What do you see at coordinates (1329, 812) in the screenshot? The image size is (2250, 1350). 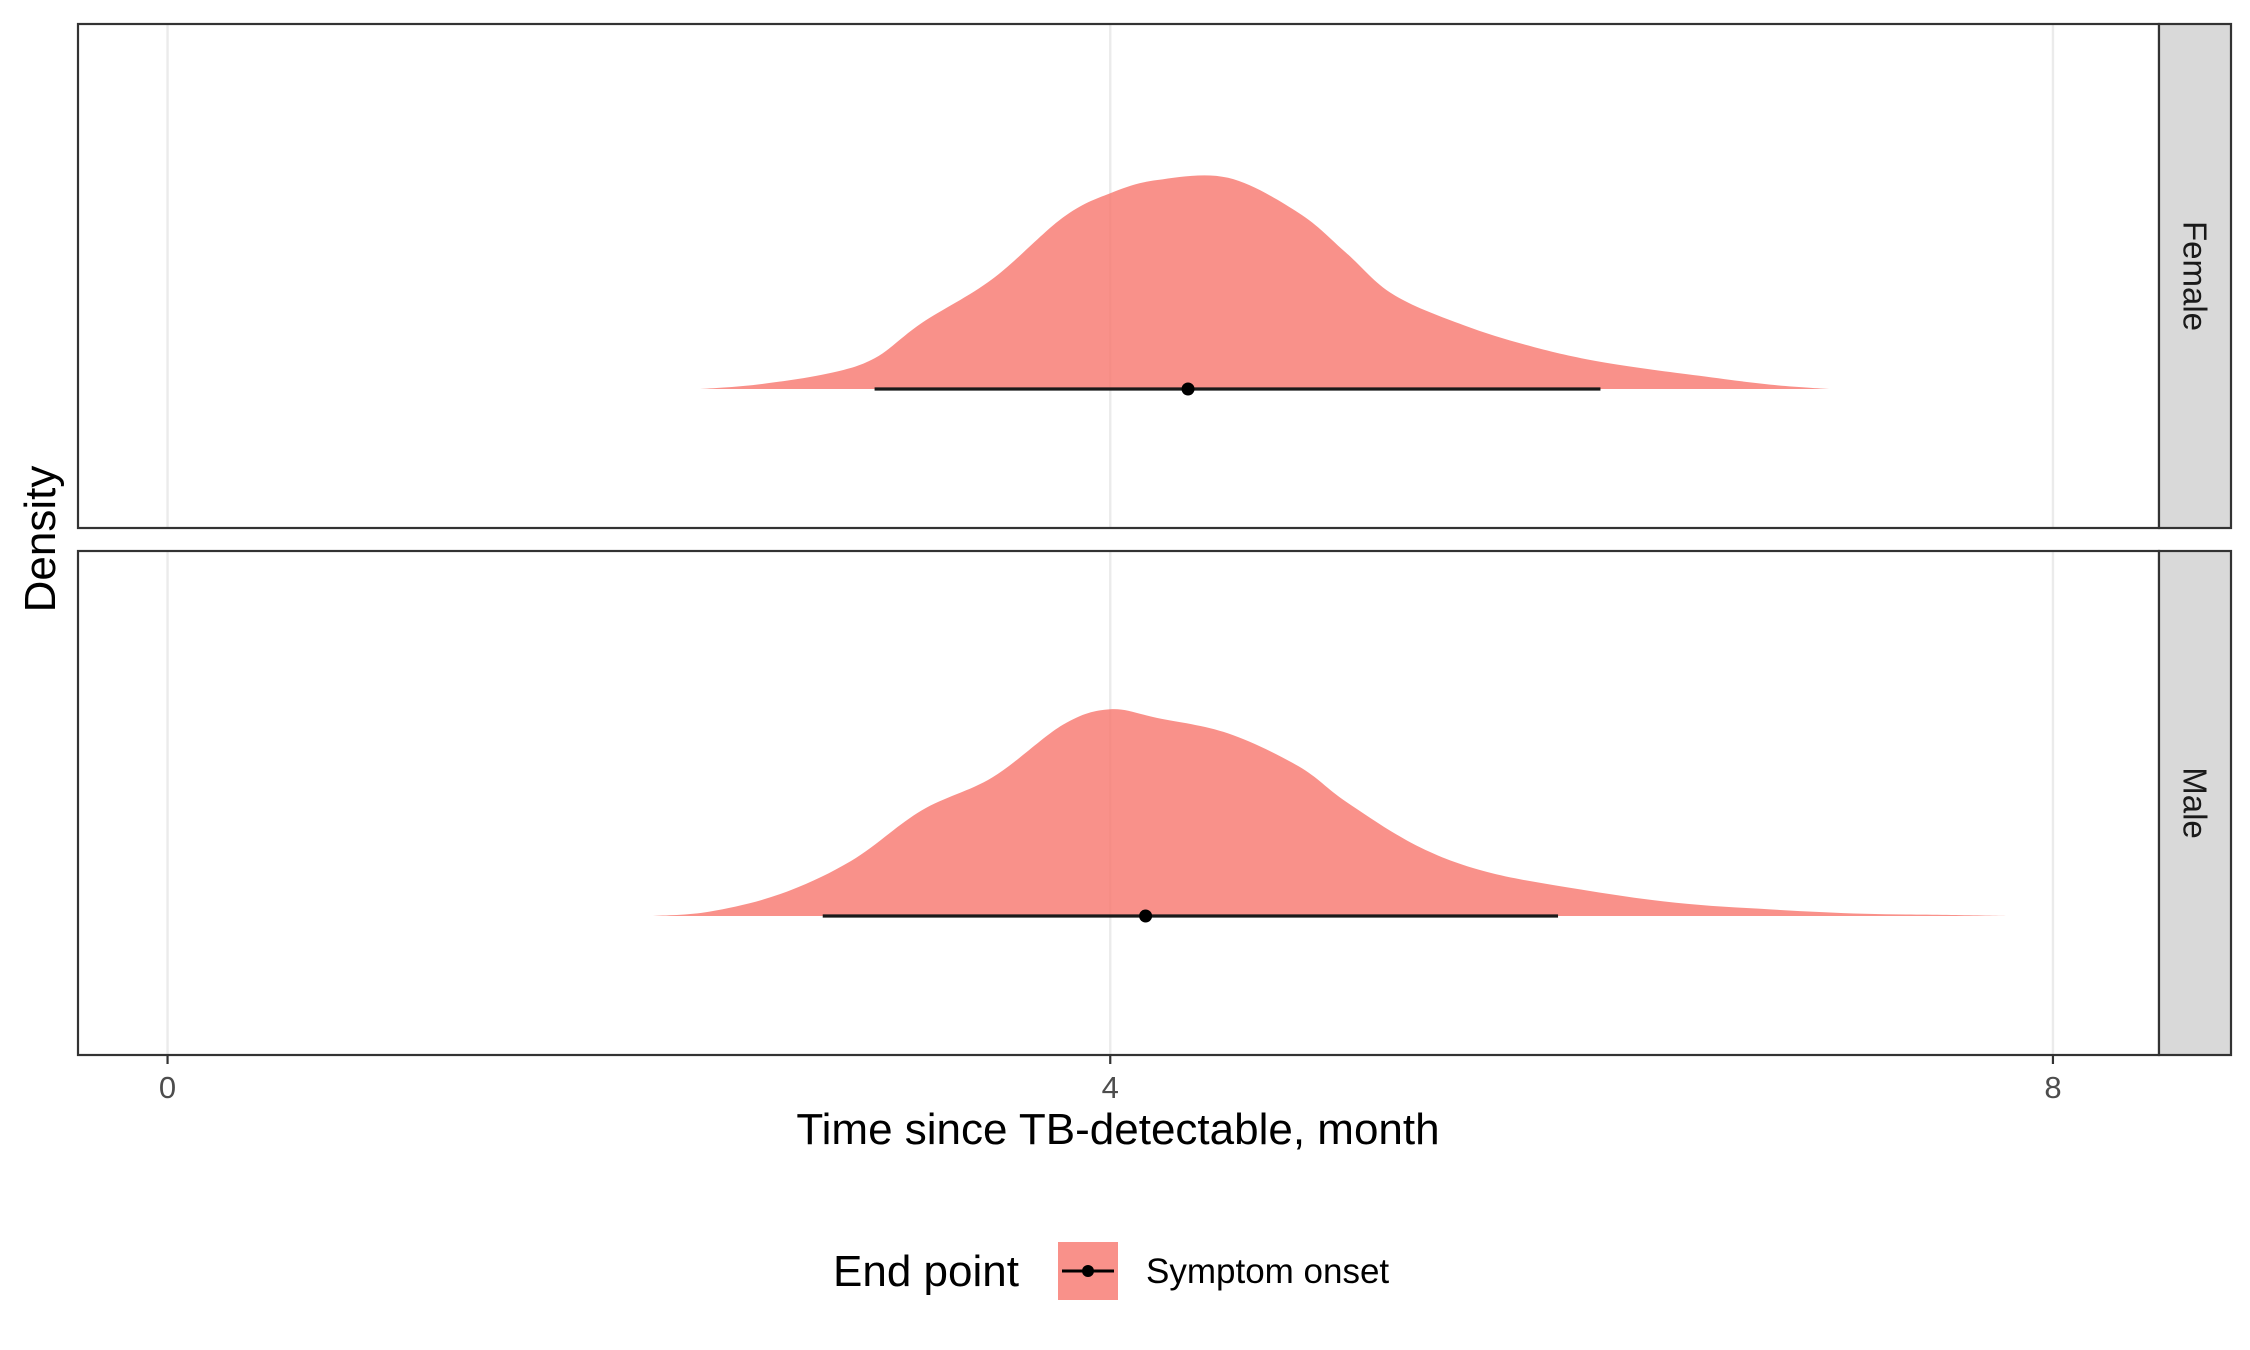 I see `density-area-male` at bounding box center [1329, 812].